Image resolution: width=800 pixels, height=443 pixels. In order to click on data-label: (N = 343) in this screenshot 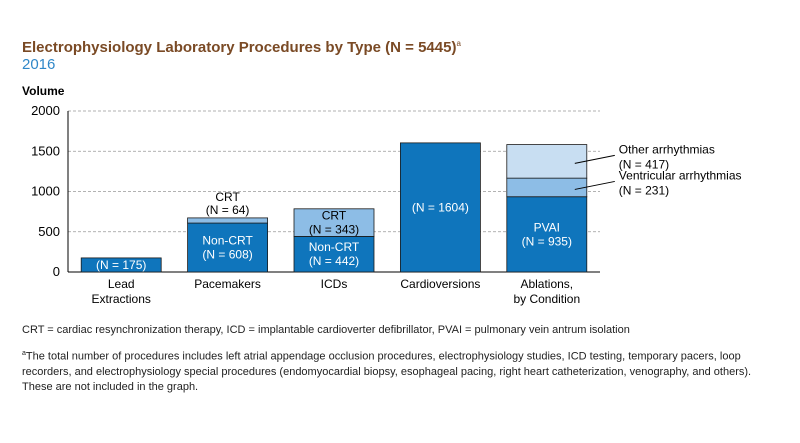, I will do `click(334, 230)`.